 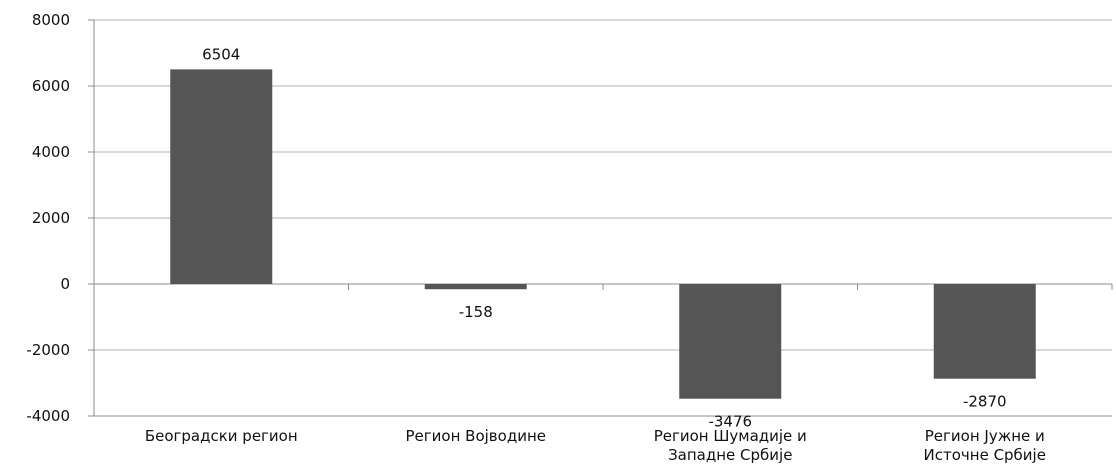 What do you see at coordinates (985, 436) in the screenshot?
I see `category-label: Регион Јужне и` at bounding box center [985, 436].